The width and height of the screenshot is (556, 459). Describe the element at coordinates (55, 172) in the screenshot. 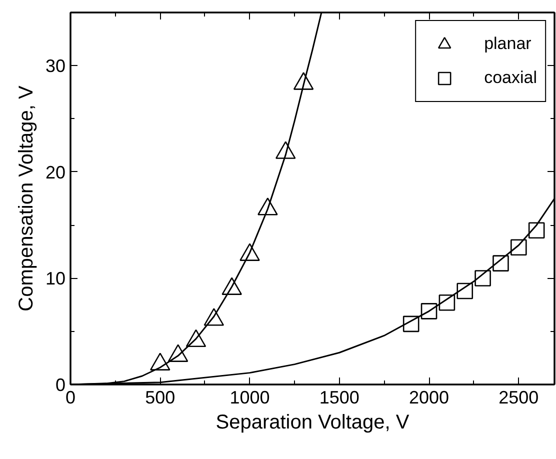

I see `y-tick-label: 20` at that location.